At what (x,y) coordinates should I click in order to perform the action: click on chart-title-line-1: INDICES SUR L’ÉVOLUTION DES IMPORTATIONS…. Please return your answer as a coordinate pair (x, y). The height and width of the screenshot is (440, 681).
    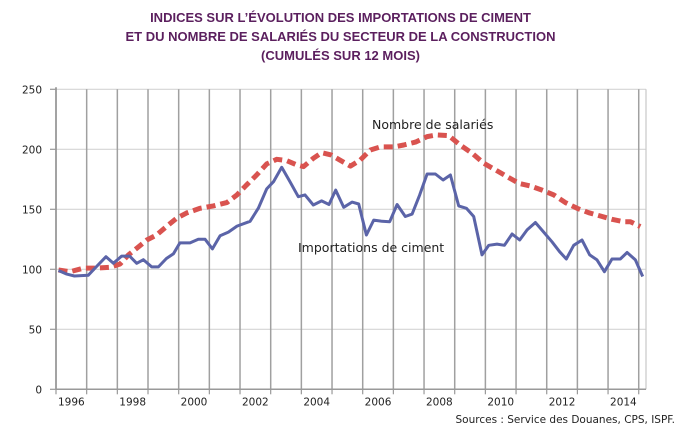
    Looking at the image, I should click on (340, 17).